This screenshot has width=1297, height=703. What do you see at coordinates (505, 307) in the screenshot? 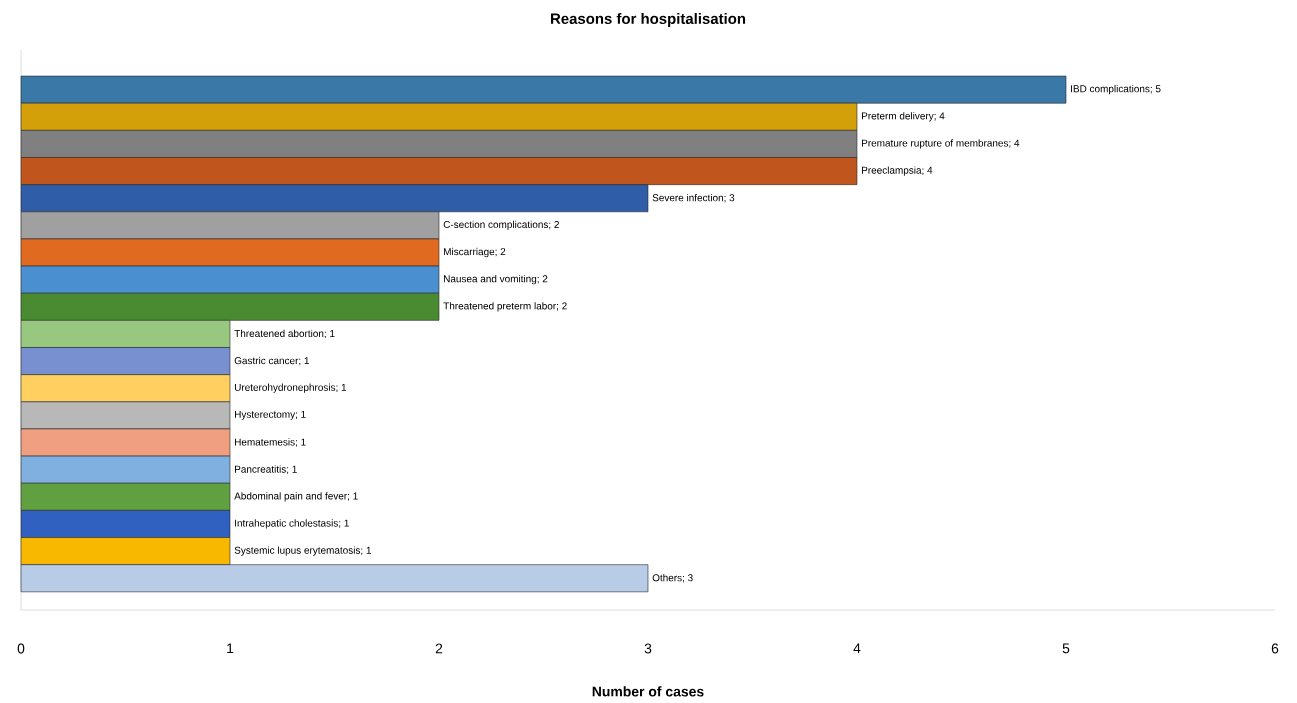
I see `data-label: Threatened preterm labor; 2` at bounding box center [505, 307].